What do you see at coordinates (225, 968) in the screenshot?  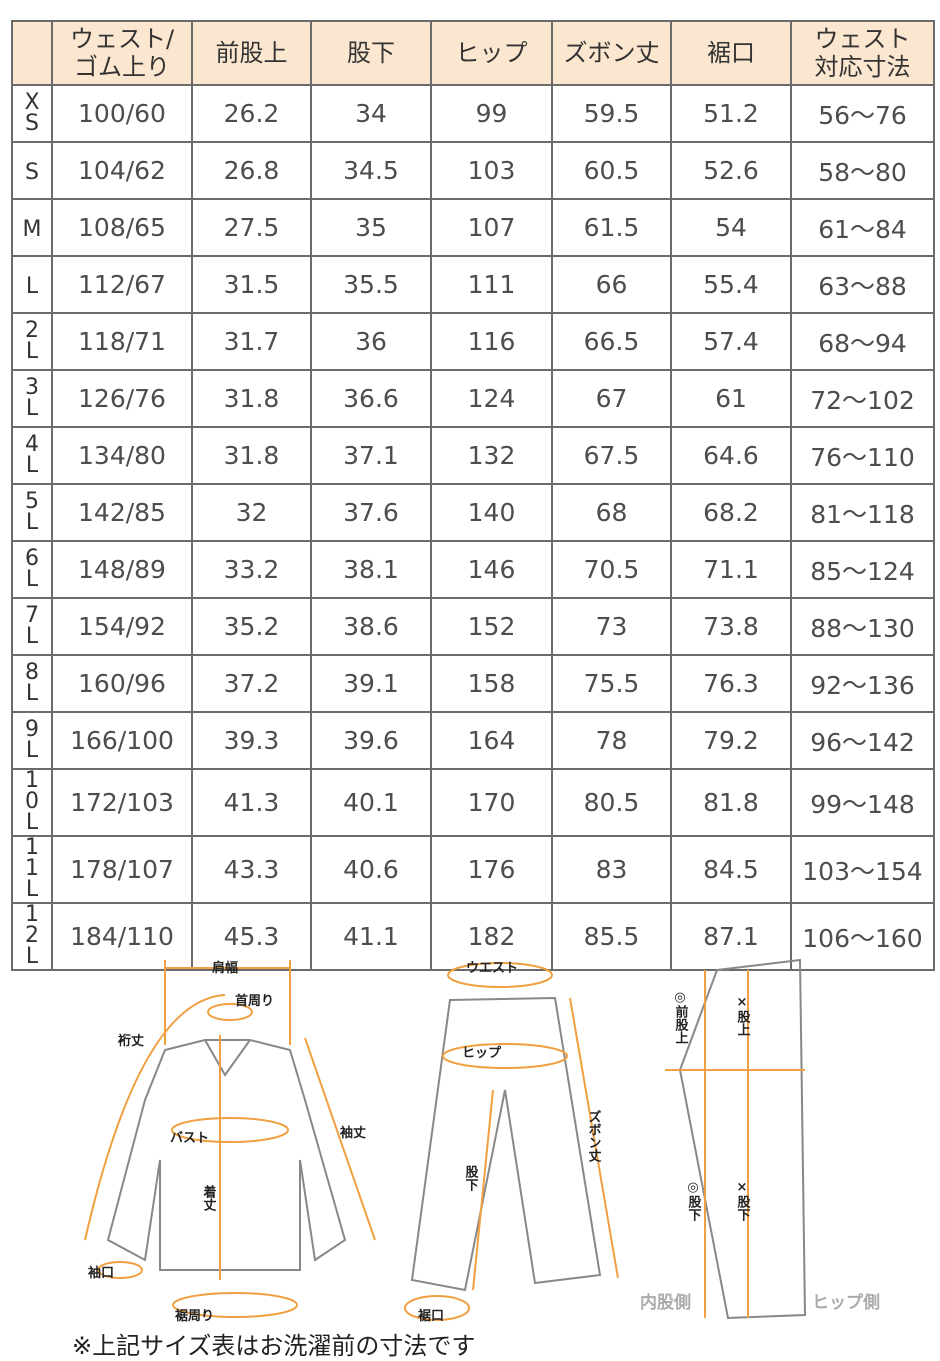 I see `label-shoulder: 肩幅` at bounding box center [225, 968].